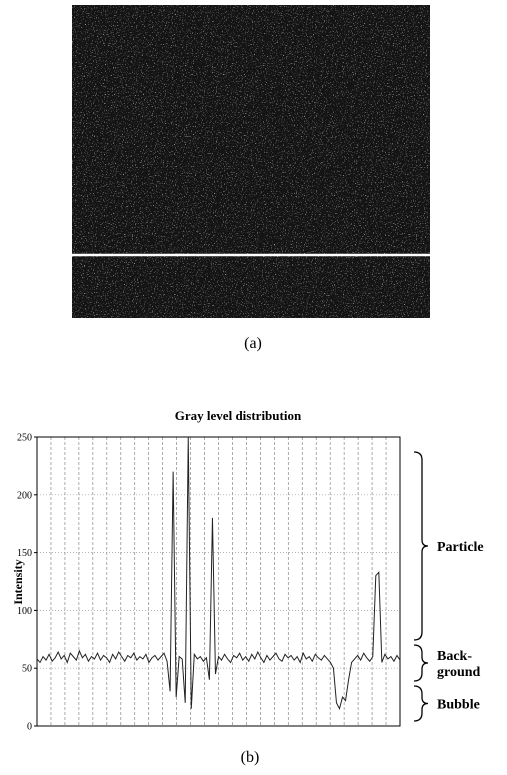 The height and width of the screenshot is (775, 507). Describe the element at coordinates (24, 438) in the screenshot. I see `y-tick-label: 250` at that location.